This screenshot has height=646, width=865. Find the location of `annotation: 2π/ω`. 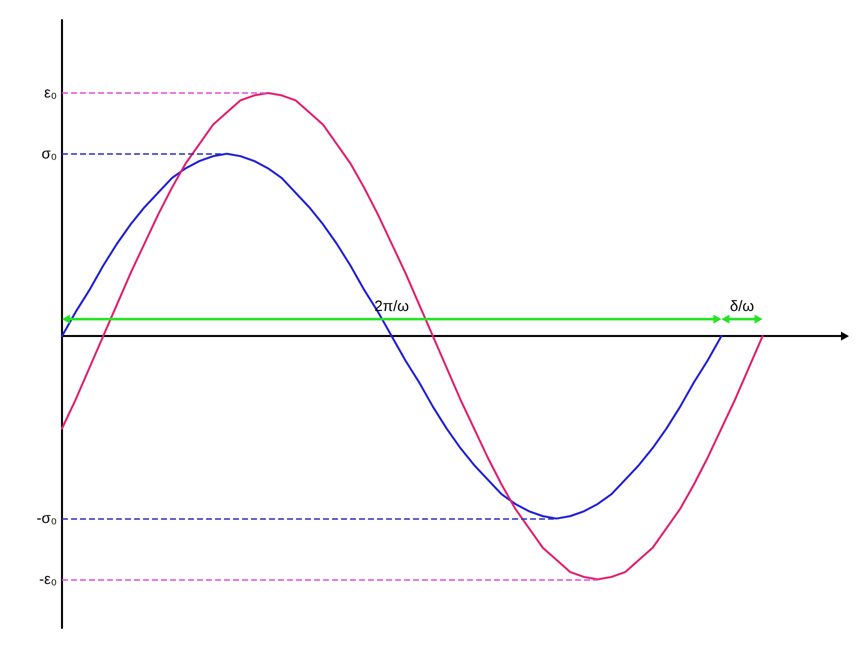

annotation: 2π/ω is located at coordinates (392, 307).